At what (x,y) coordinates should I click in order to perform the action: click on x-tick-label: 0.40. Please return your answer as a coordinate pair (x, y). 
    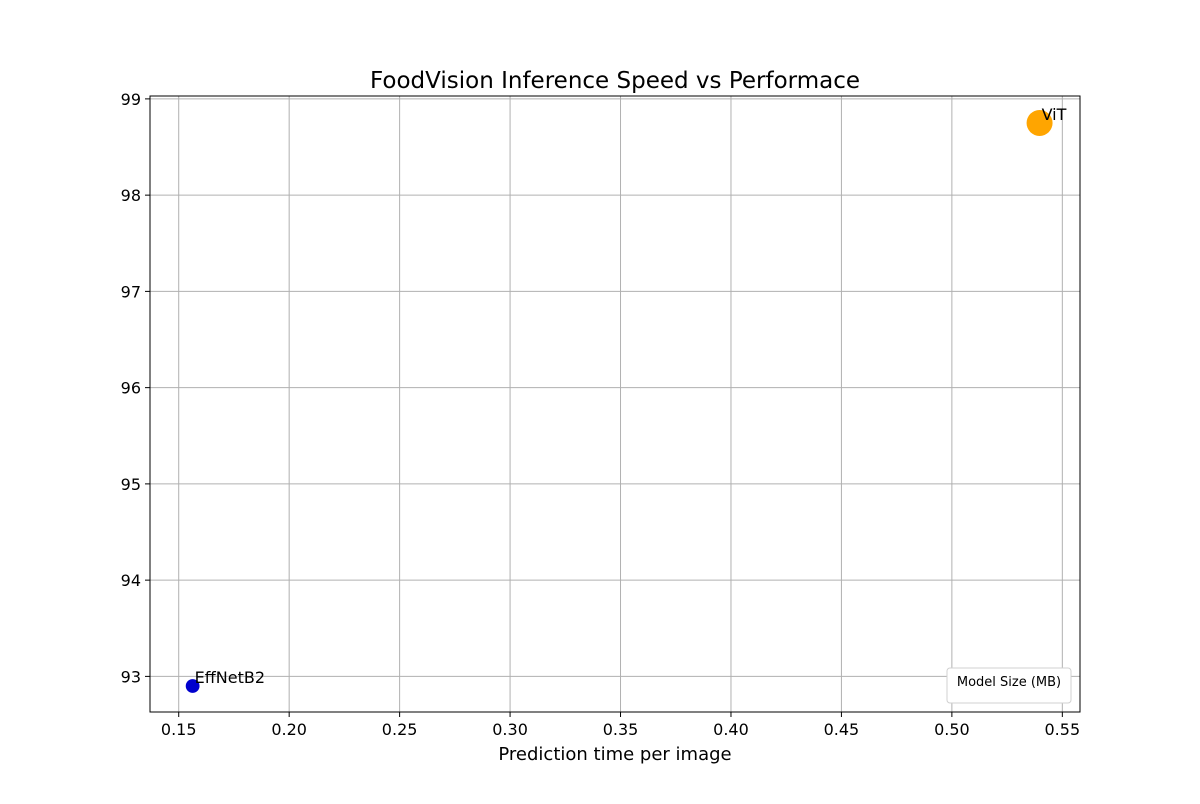
    Looking at the image, I should click on (731, 729).